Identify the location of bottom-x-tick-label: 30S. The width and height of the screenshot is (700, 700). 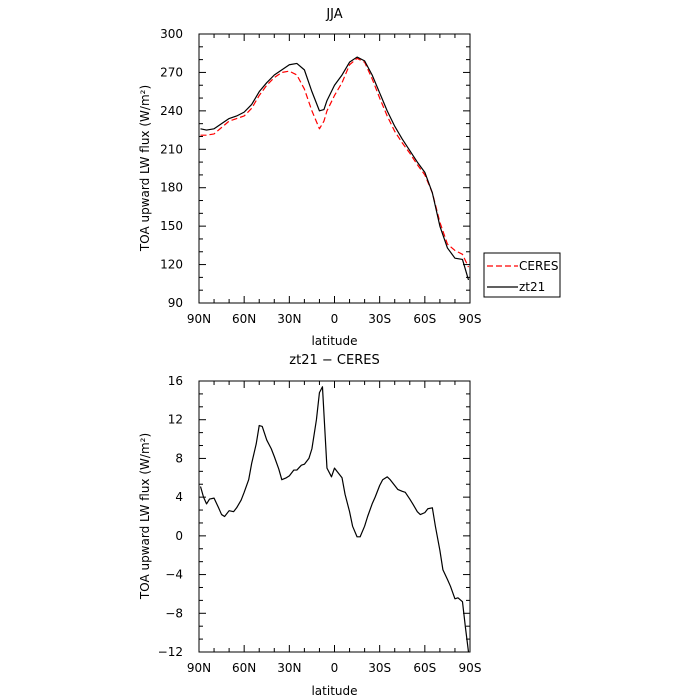
(379, 668).